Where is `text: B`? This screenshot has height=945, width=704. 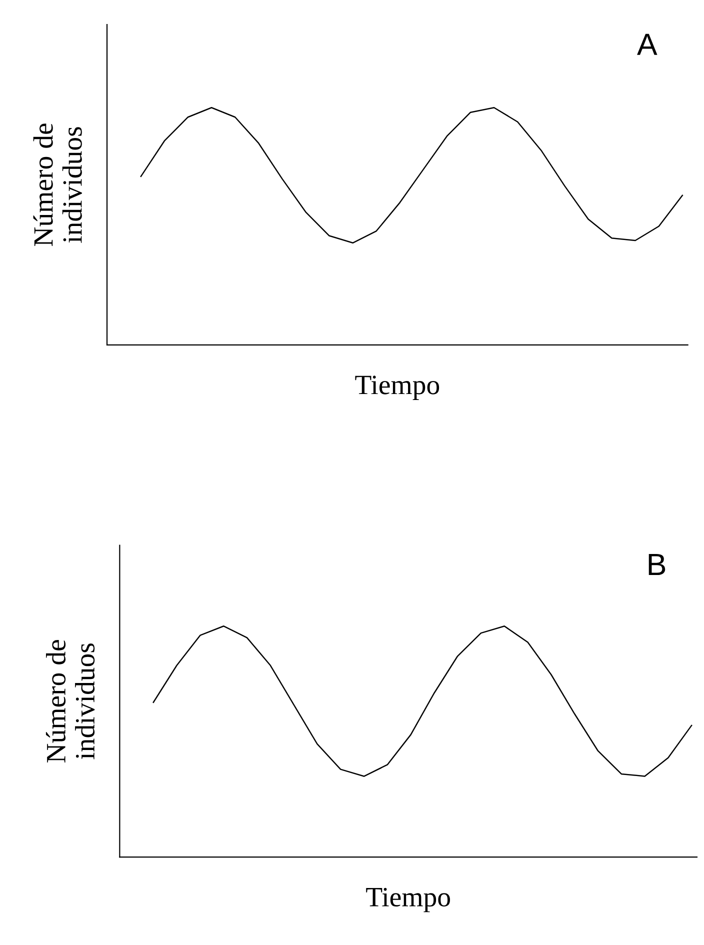
text: B is located at coordinates (657, 564).